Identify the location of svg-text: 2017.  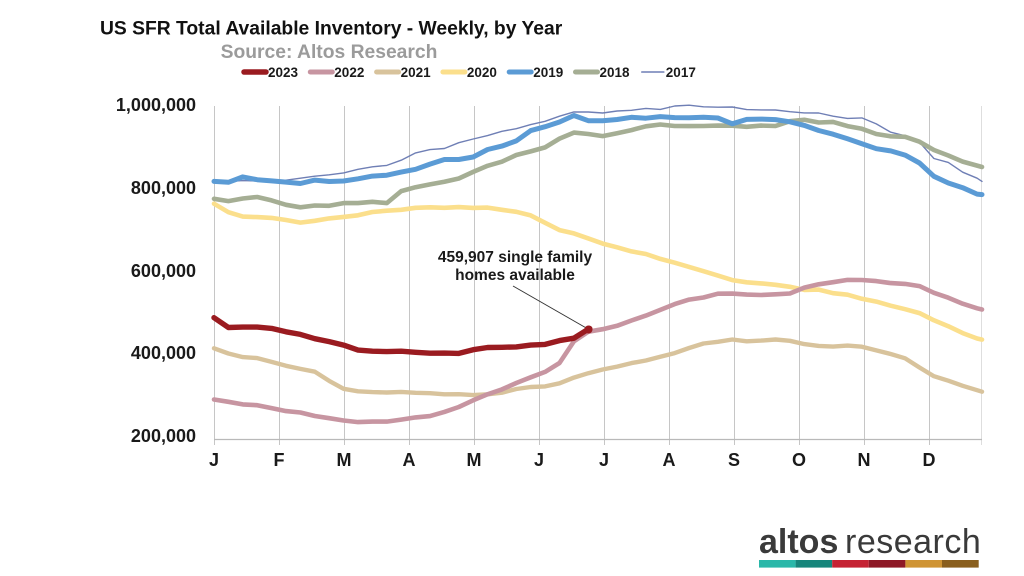
(681, 72).